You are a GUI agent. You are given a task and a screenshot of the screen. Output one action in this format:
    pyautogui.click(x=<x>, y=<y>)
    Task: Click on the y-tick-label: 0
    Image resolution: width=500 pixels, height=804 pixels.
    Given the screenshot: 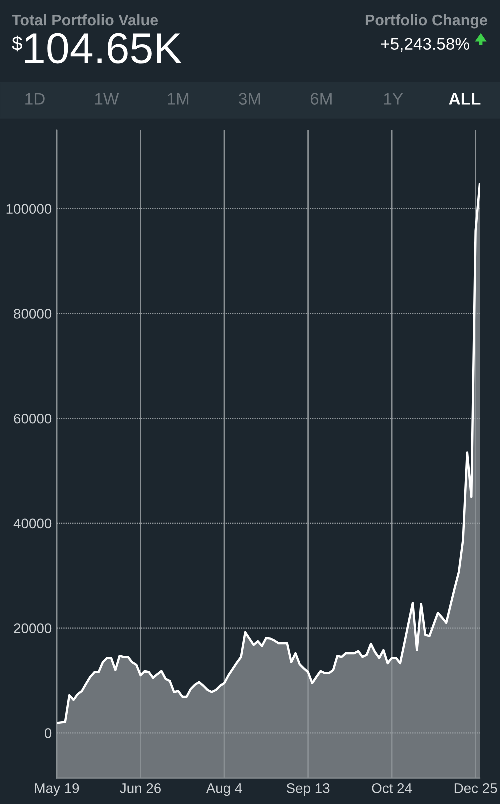 What is the action you would take?
    pyautogui.click(x=48, y=733)
    